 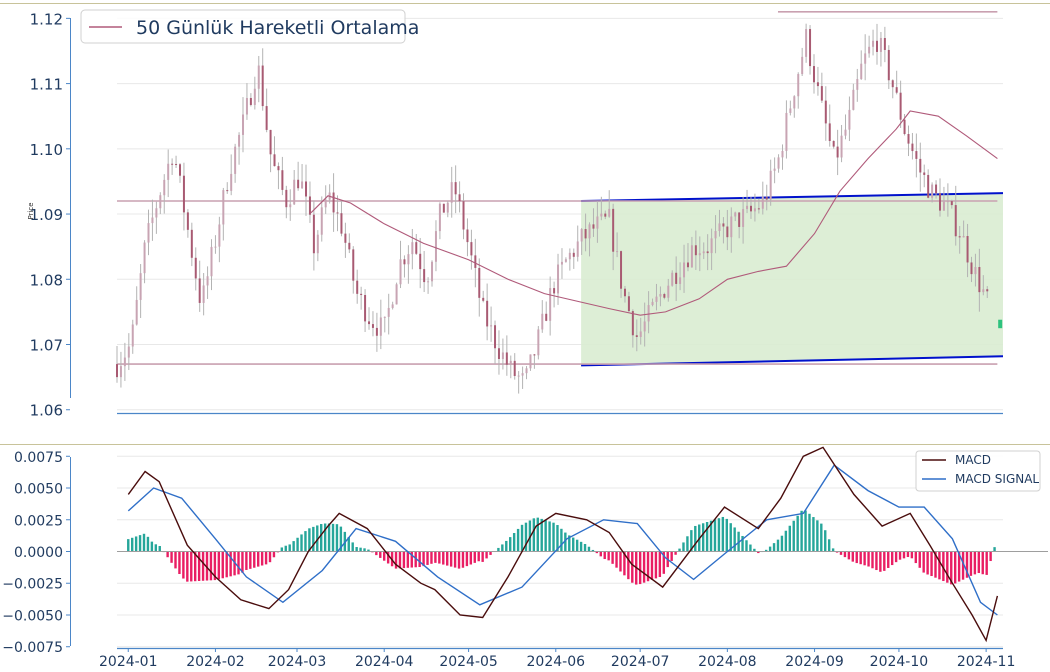 I want to click on x-tick-label: 2024-04, so click(x=384, y=662).